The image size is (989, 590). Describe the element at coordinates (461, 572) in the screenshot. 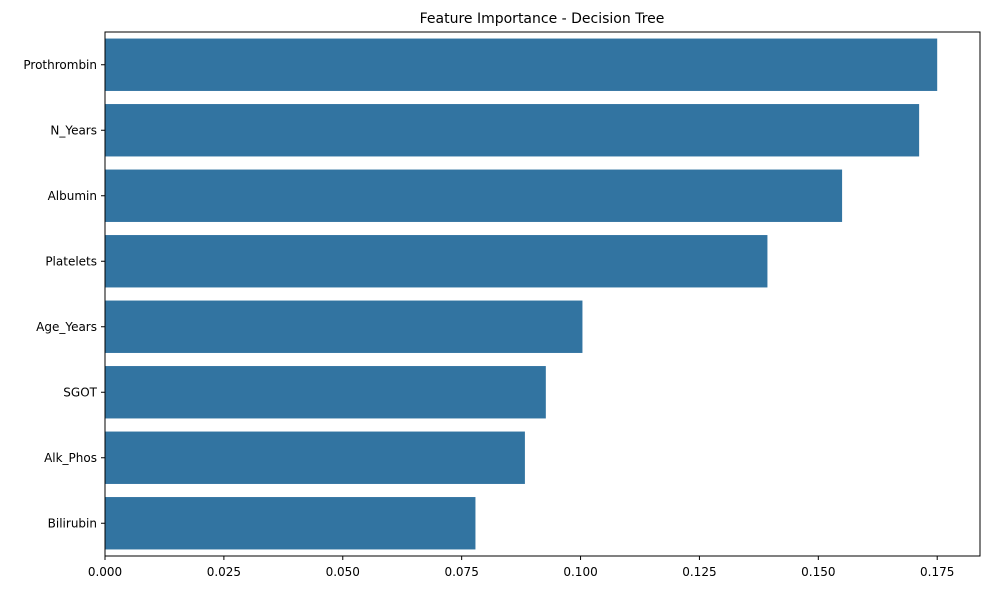

I see `x-tick-label: 0.075` at that location.